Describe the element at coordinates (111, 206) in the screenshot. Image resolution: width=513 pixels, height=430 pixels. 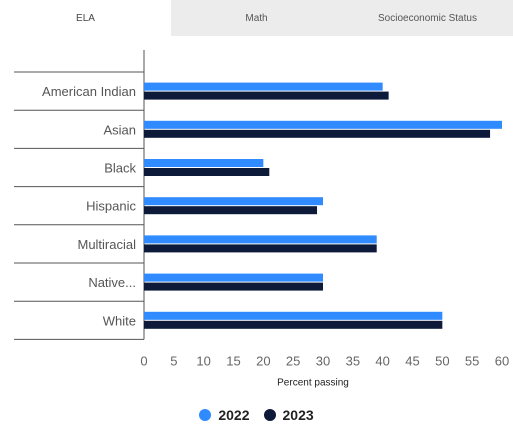
I see `category-label: Hispanic` at that location.